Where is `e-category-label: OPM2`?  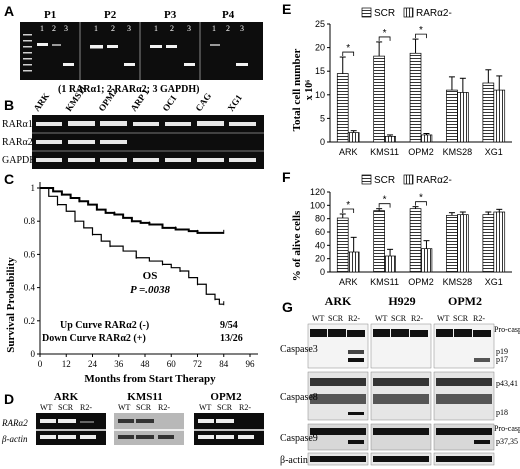 e-category-label: OPM2 is located at coordinates (421, 152).